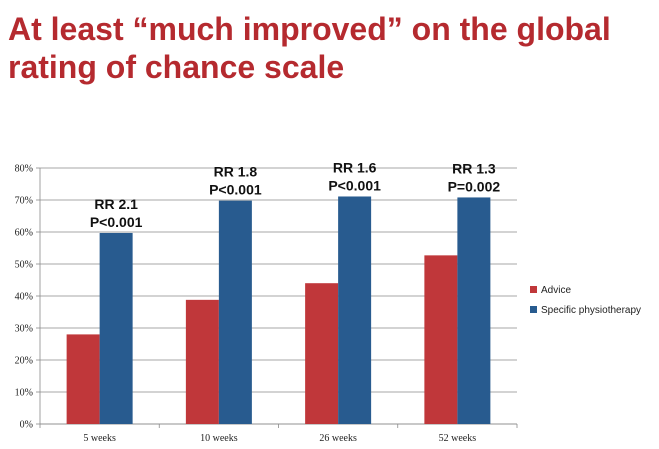 Image resolution: width=659 pixels, height=449 pixels. What do you see at coordinates (202, 361) in the screenshot?
I see `bar-advice-10-weeks` at bounding box center [202, 361].